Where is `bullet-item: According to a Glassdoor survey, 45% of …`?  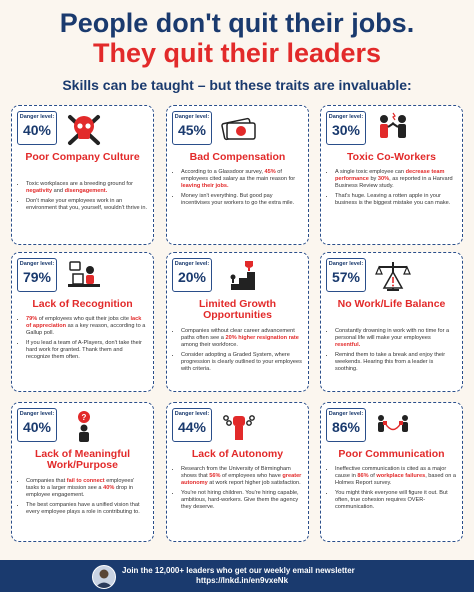
bullet-item: According to a Glassdoor survey, 45% of … is located at coordinates (242, 179).